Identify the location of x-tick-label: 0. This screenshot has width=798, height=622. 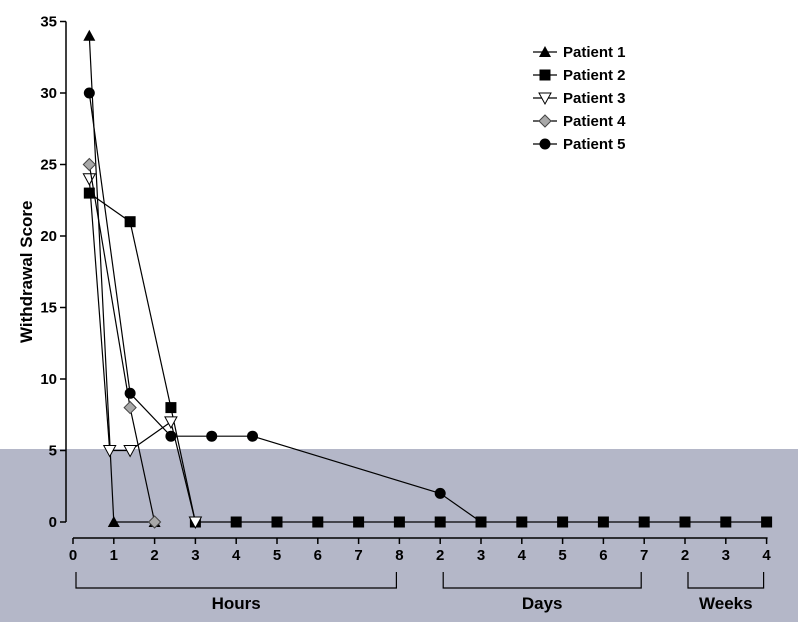
(73, 555).